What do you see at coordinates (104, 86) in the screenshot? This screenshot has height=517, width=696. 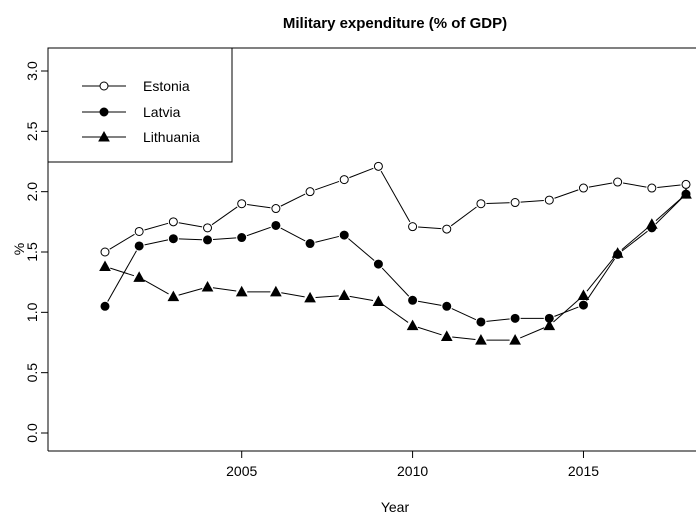 I see `legend-marker-estonia` at bounding box center [104, 86].